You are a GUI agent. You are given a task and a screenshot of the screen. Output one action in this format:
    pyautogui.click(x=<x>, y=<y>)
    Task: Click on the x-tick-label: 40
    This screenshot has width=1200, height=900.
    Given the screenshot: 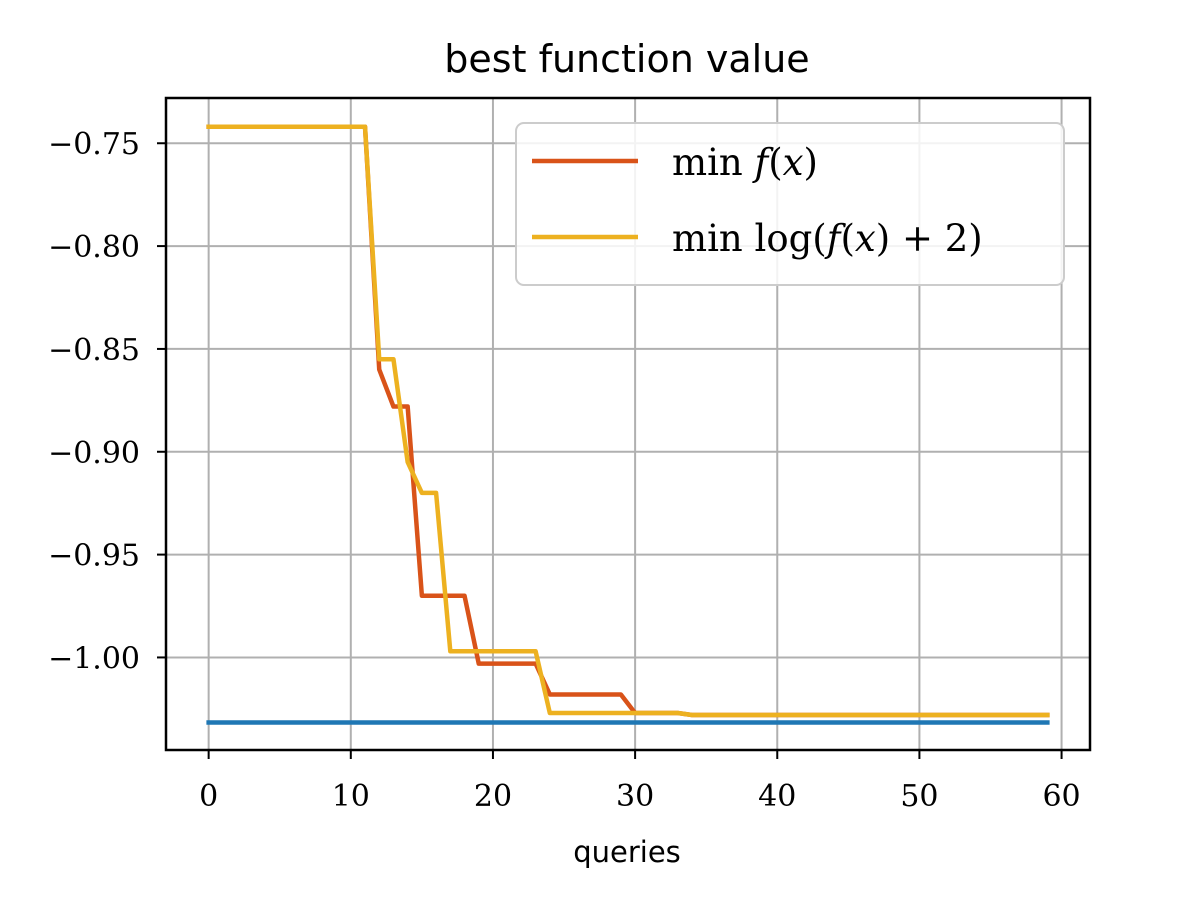 What is the action you would take?
    pyautogui.click(x=777, y=796)
    